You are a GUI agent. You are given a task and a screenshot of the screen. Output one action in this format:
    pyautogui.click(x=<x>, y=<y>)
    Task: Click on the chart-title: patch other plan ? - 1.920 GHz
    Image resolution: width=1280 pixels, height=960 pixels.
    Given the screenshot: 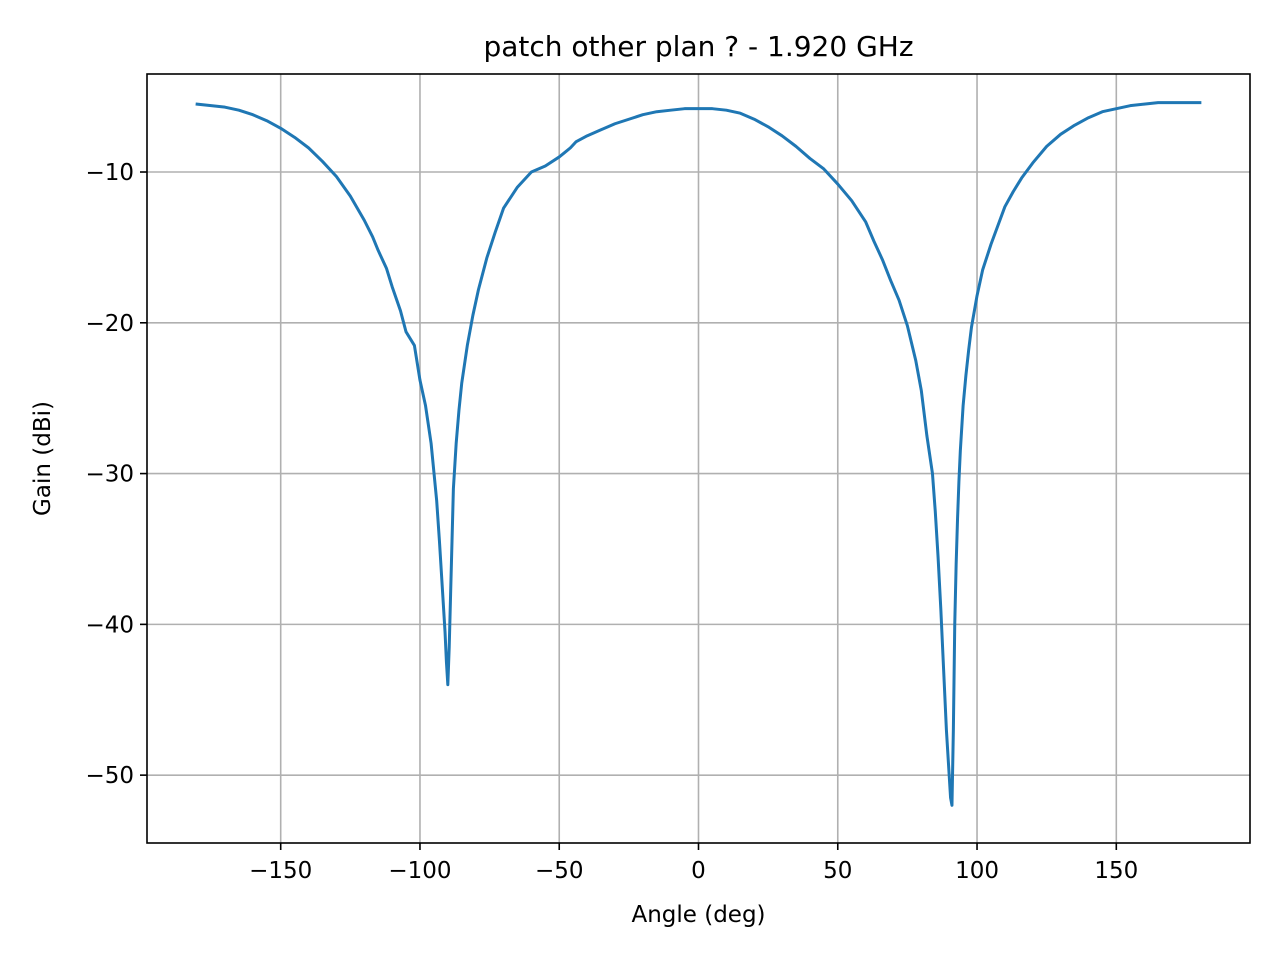 What is the action you would take?
    pyautogui.click(x=698, y=46)
    